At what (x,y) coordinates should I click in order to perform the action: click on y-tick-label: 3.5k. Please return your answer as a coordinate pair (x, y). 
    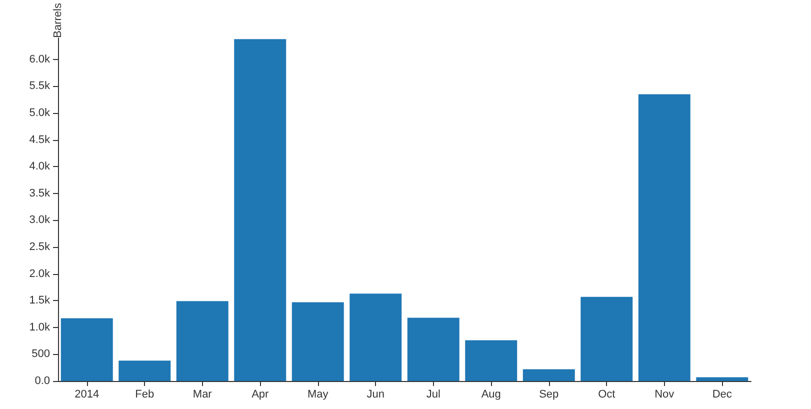
    Looking at the image, I should click on (39, 193).